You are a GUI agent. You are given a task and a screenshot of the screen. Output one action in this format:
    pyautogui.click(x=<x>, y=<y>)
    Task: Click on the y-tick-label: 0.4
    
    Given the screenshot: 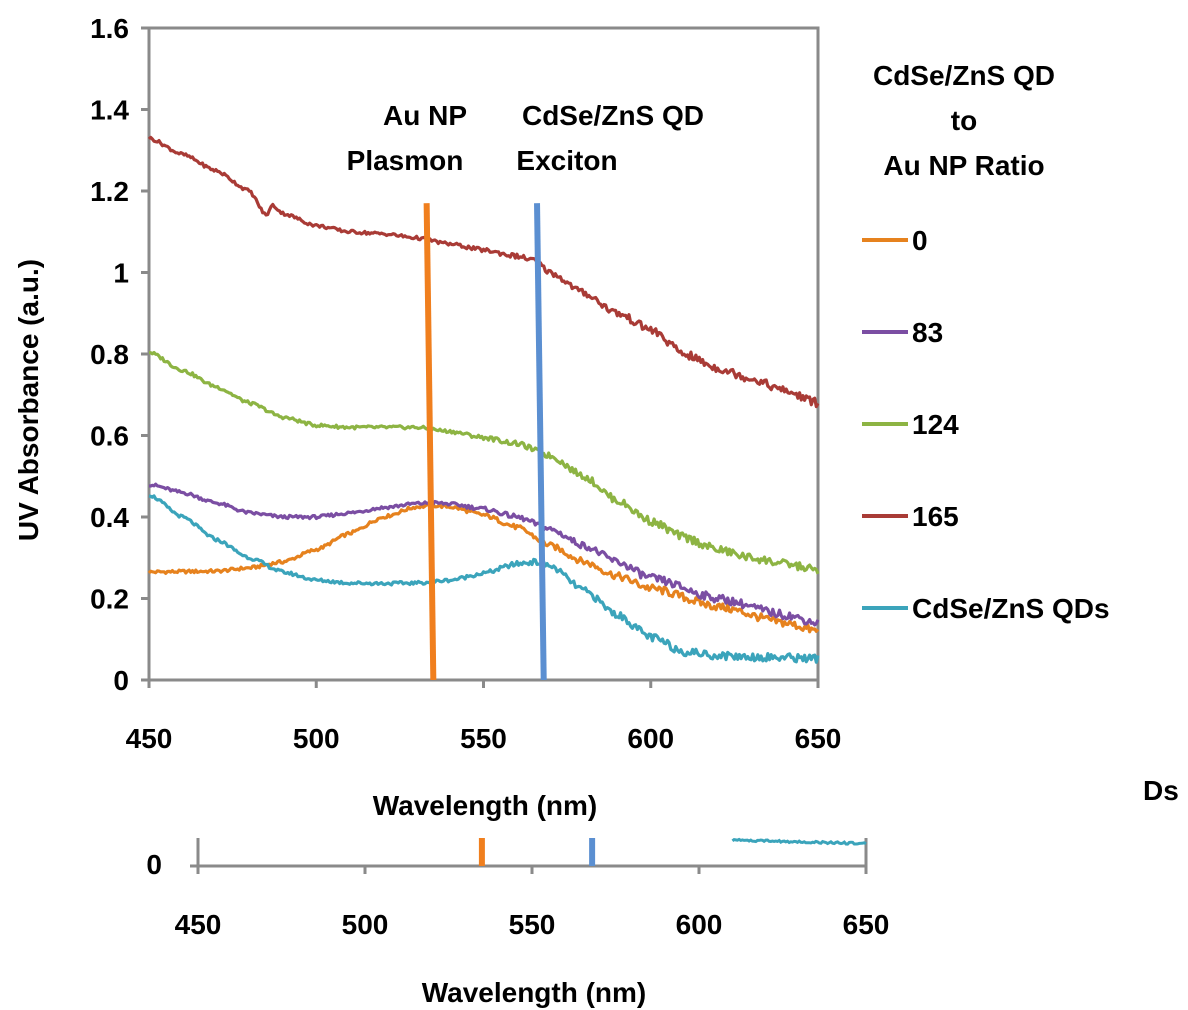 What is the action you would take?
    pyautogui.click(x=109, y=517)
    